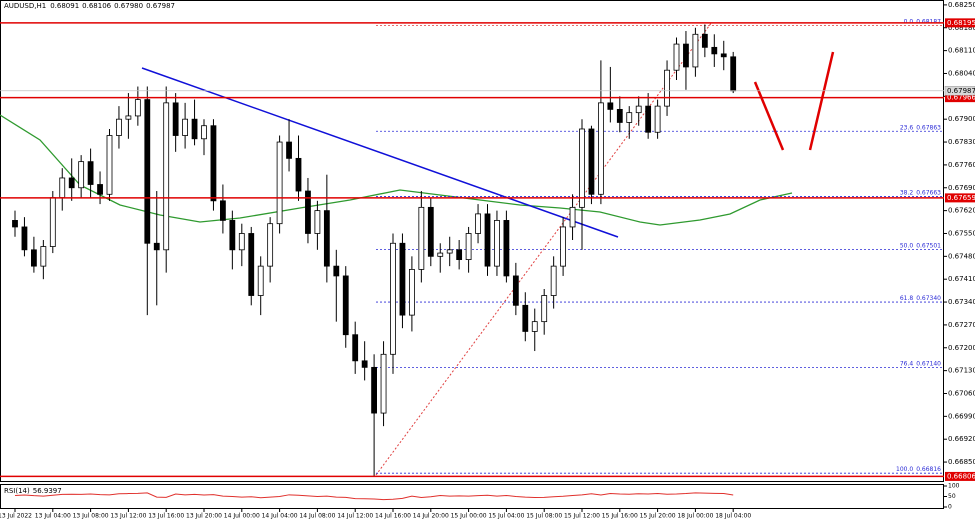 The width and height of the screenshot is (975, 522). What do you see at coordinates (64, 6) in the screenshot?
I see `header-open: 0.68091` at bounding box center [64, 6].